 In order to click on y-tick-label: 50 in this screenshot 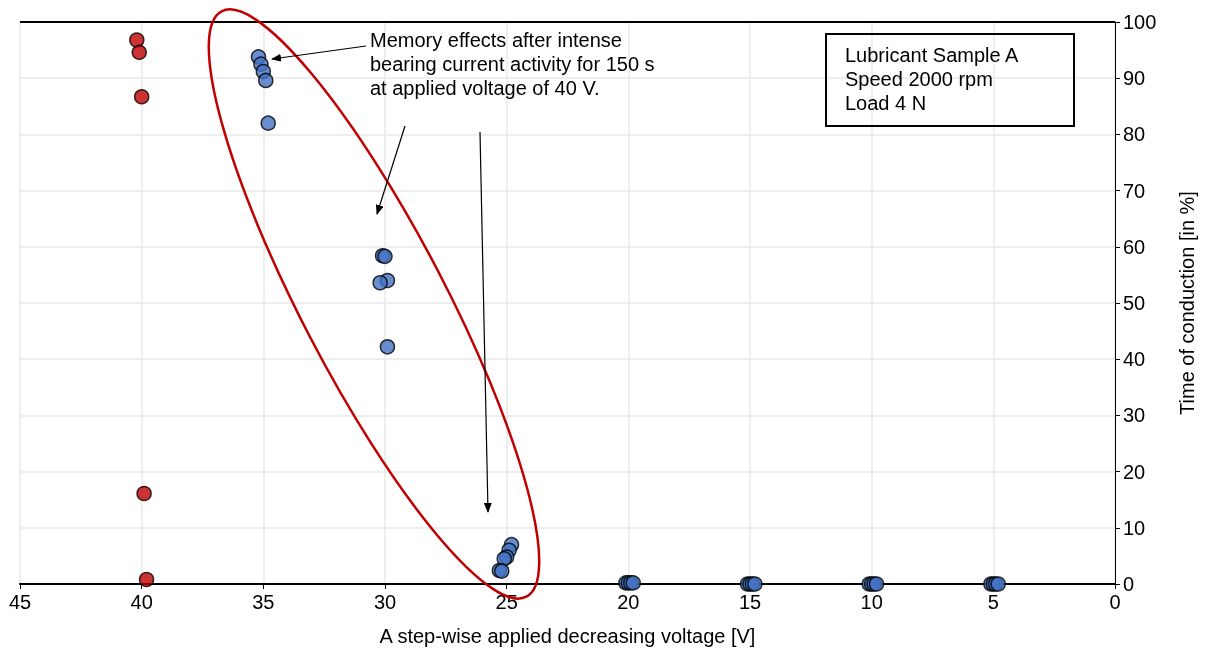, I will do `click(1134, 303)`.